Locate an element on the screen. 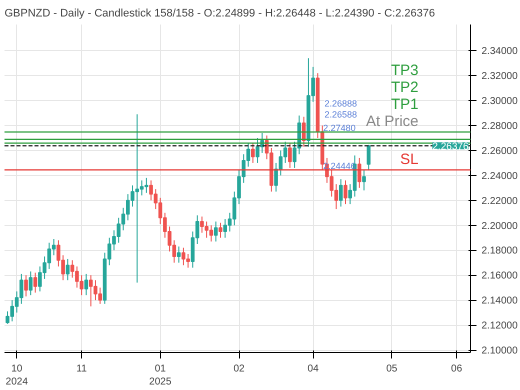  annotation: 2.26588 is located at coordinates (341, 115).